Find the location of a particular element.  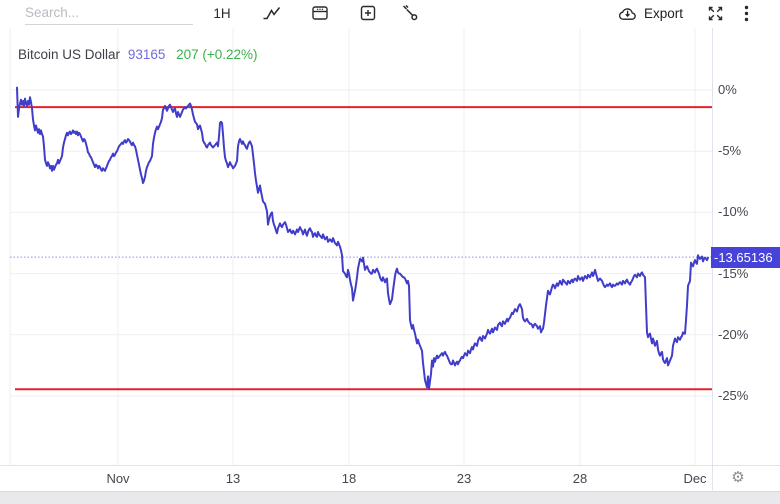

symbol-title: Bitcoin US Dollar is located at coordinates (69, 54).